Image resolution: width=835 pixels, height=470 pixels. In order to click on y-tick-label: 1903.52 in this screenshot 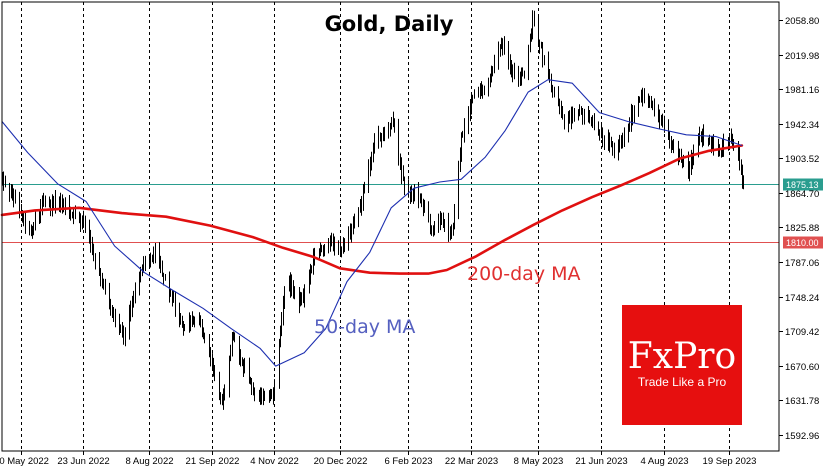, I will do `click(802, 159)`.